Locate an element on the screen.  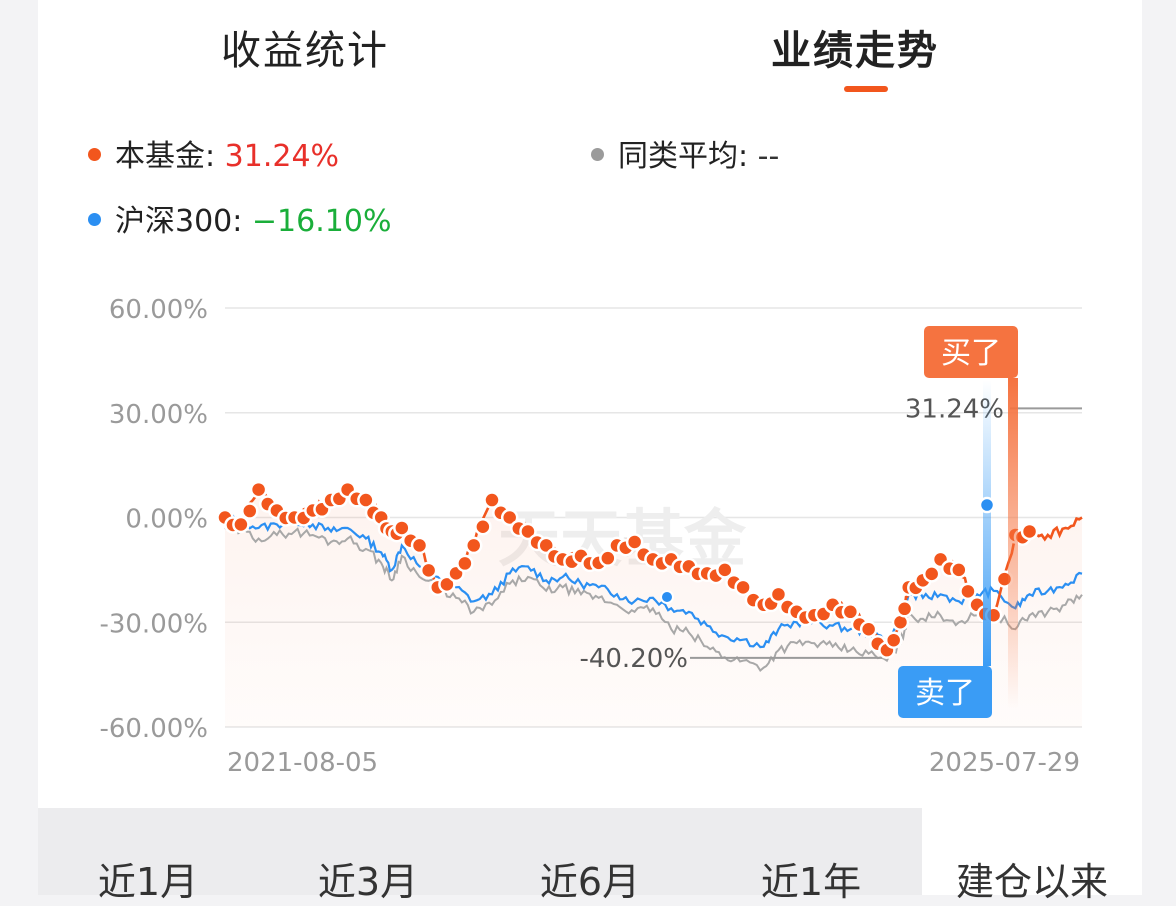
period-selector: 近1月 近3月 近6月 近1年 建仓以来 is located at coordinates (590, 856).